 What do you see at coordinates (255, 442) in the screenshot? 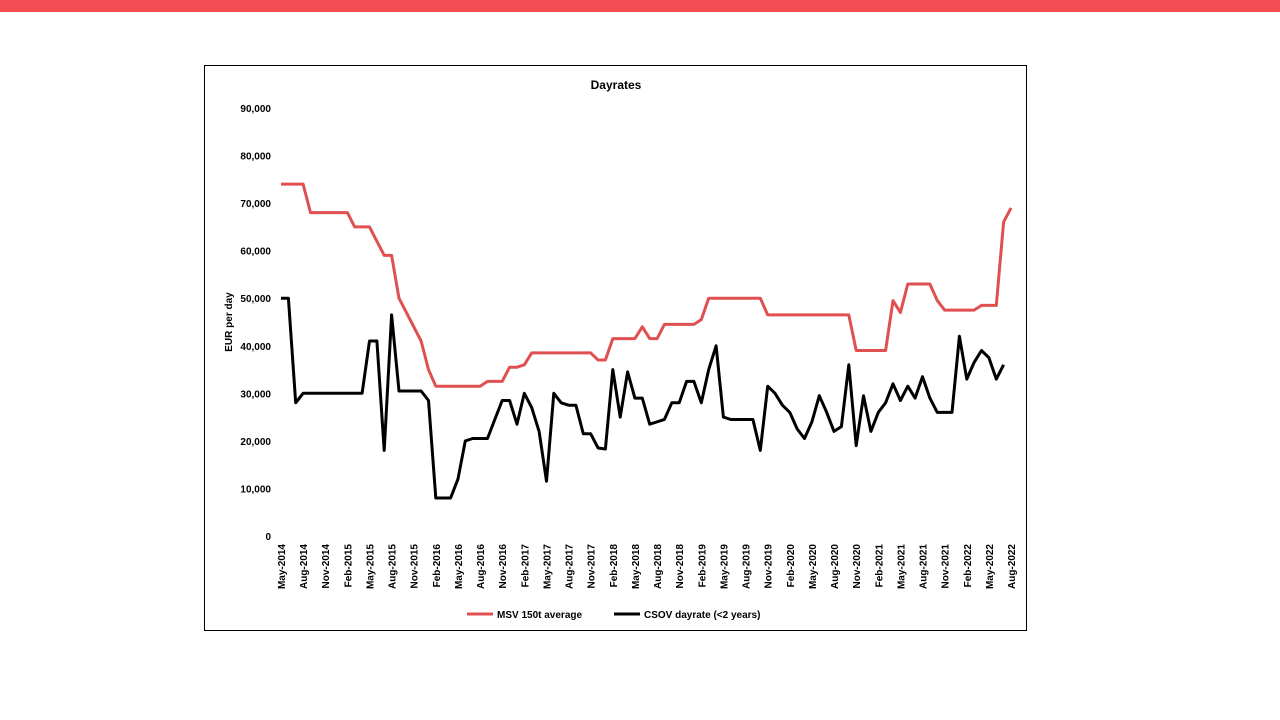
I see `y-tick-label: 20,000` at bounding box center [255, 442].